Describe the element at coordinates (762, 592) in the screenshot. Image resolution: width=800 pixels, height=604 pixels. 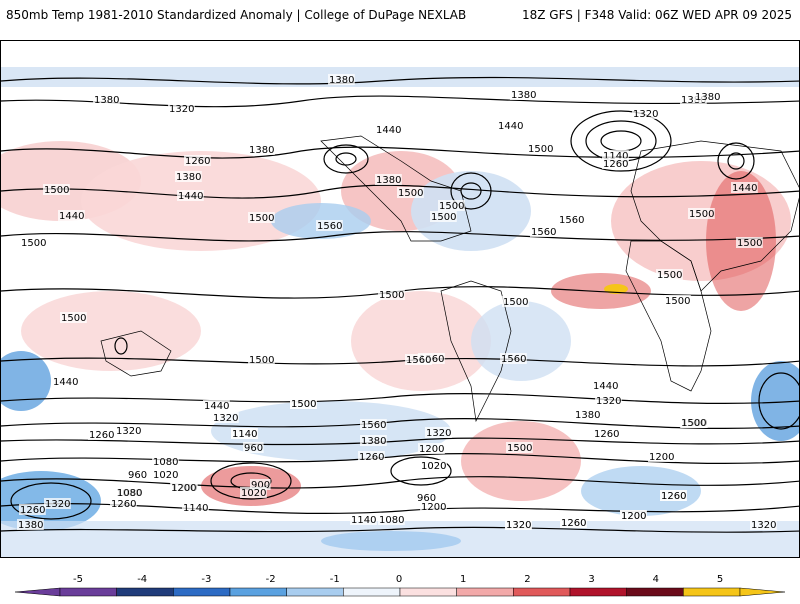
I see `colorbar-max-arrow` at that location.